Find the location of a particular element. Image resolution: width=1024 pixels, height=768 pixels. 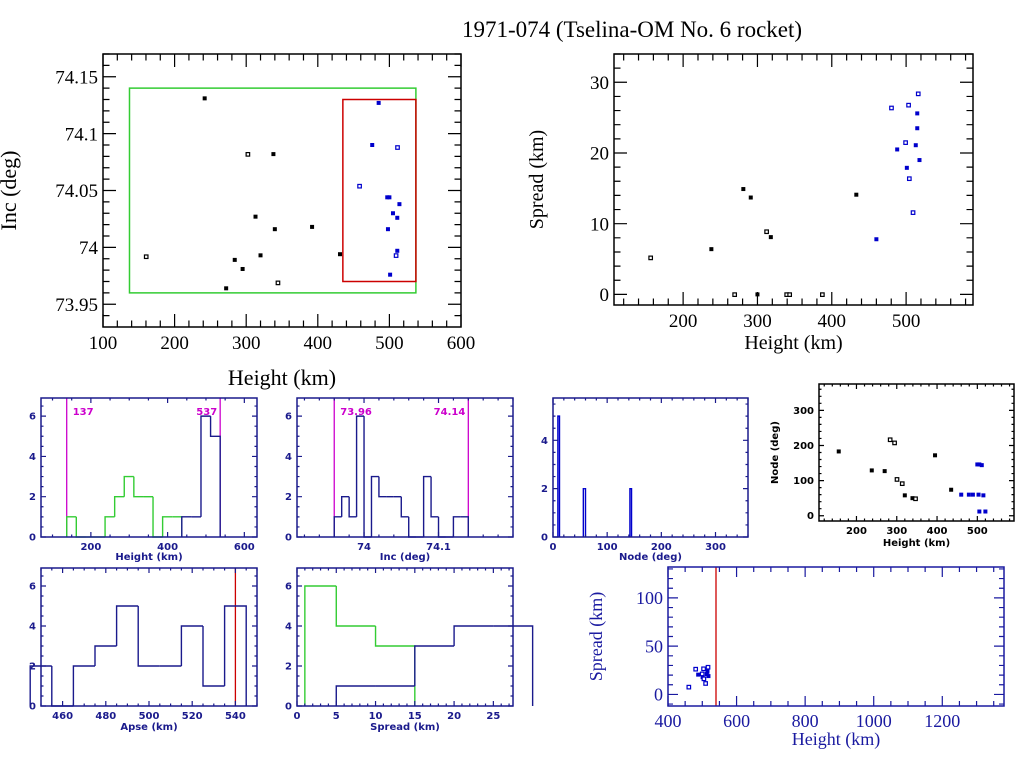

reference-line-label: 137 is located at coordinates (83, 412).